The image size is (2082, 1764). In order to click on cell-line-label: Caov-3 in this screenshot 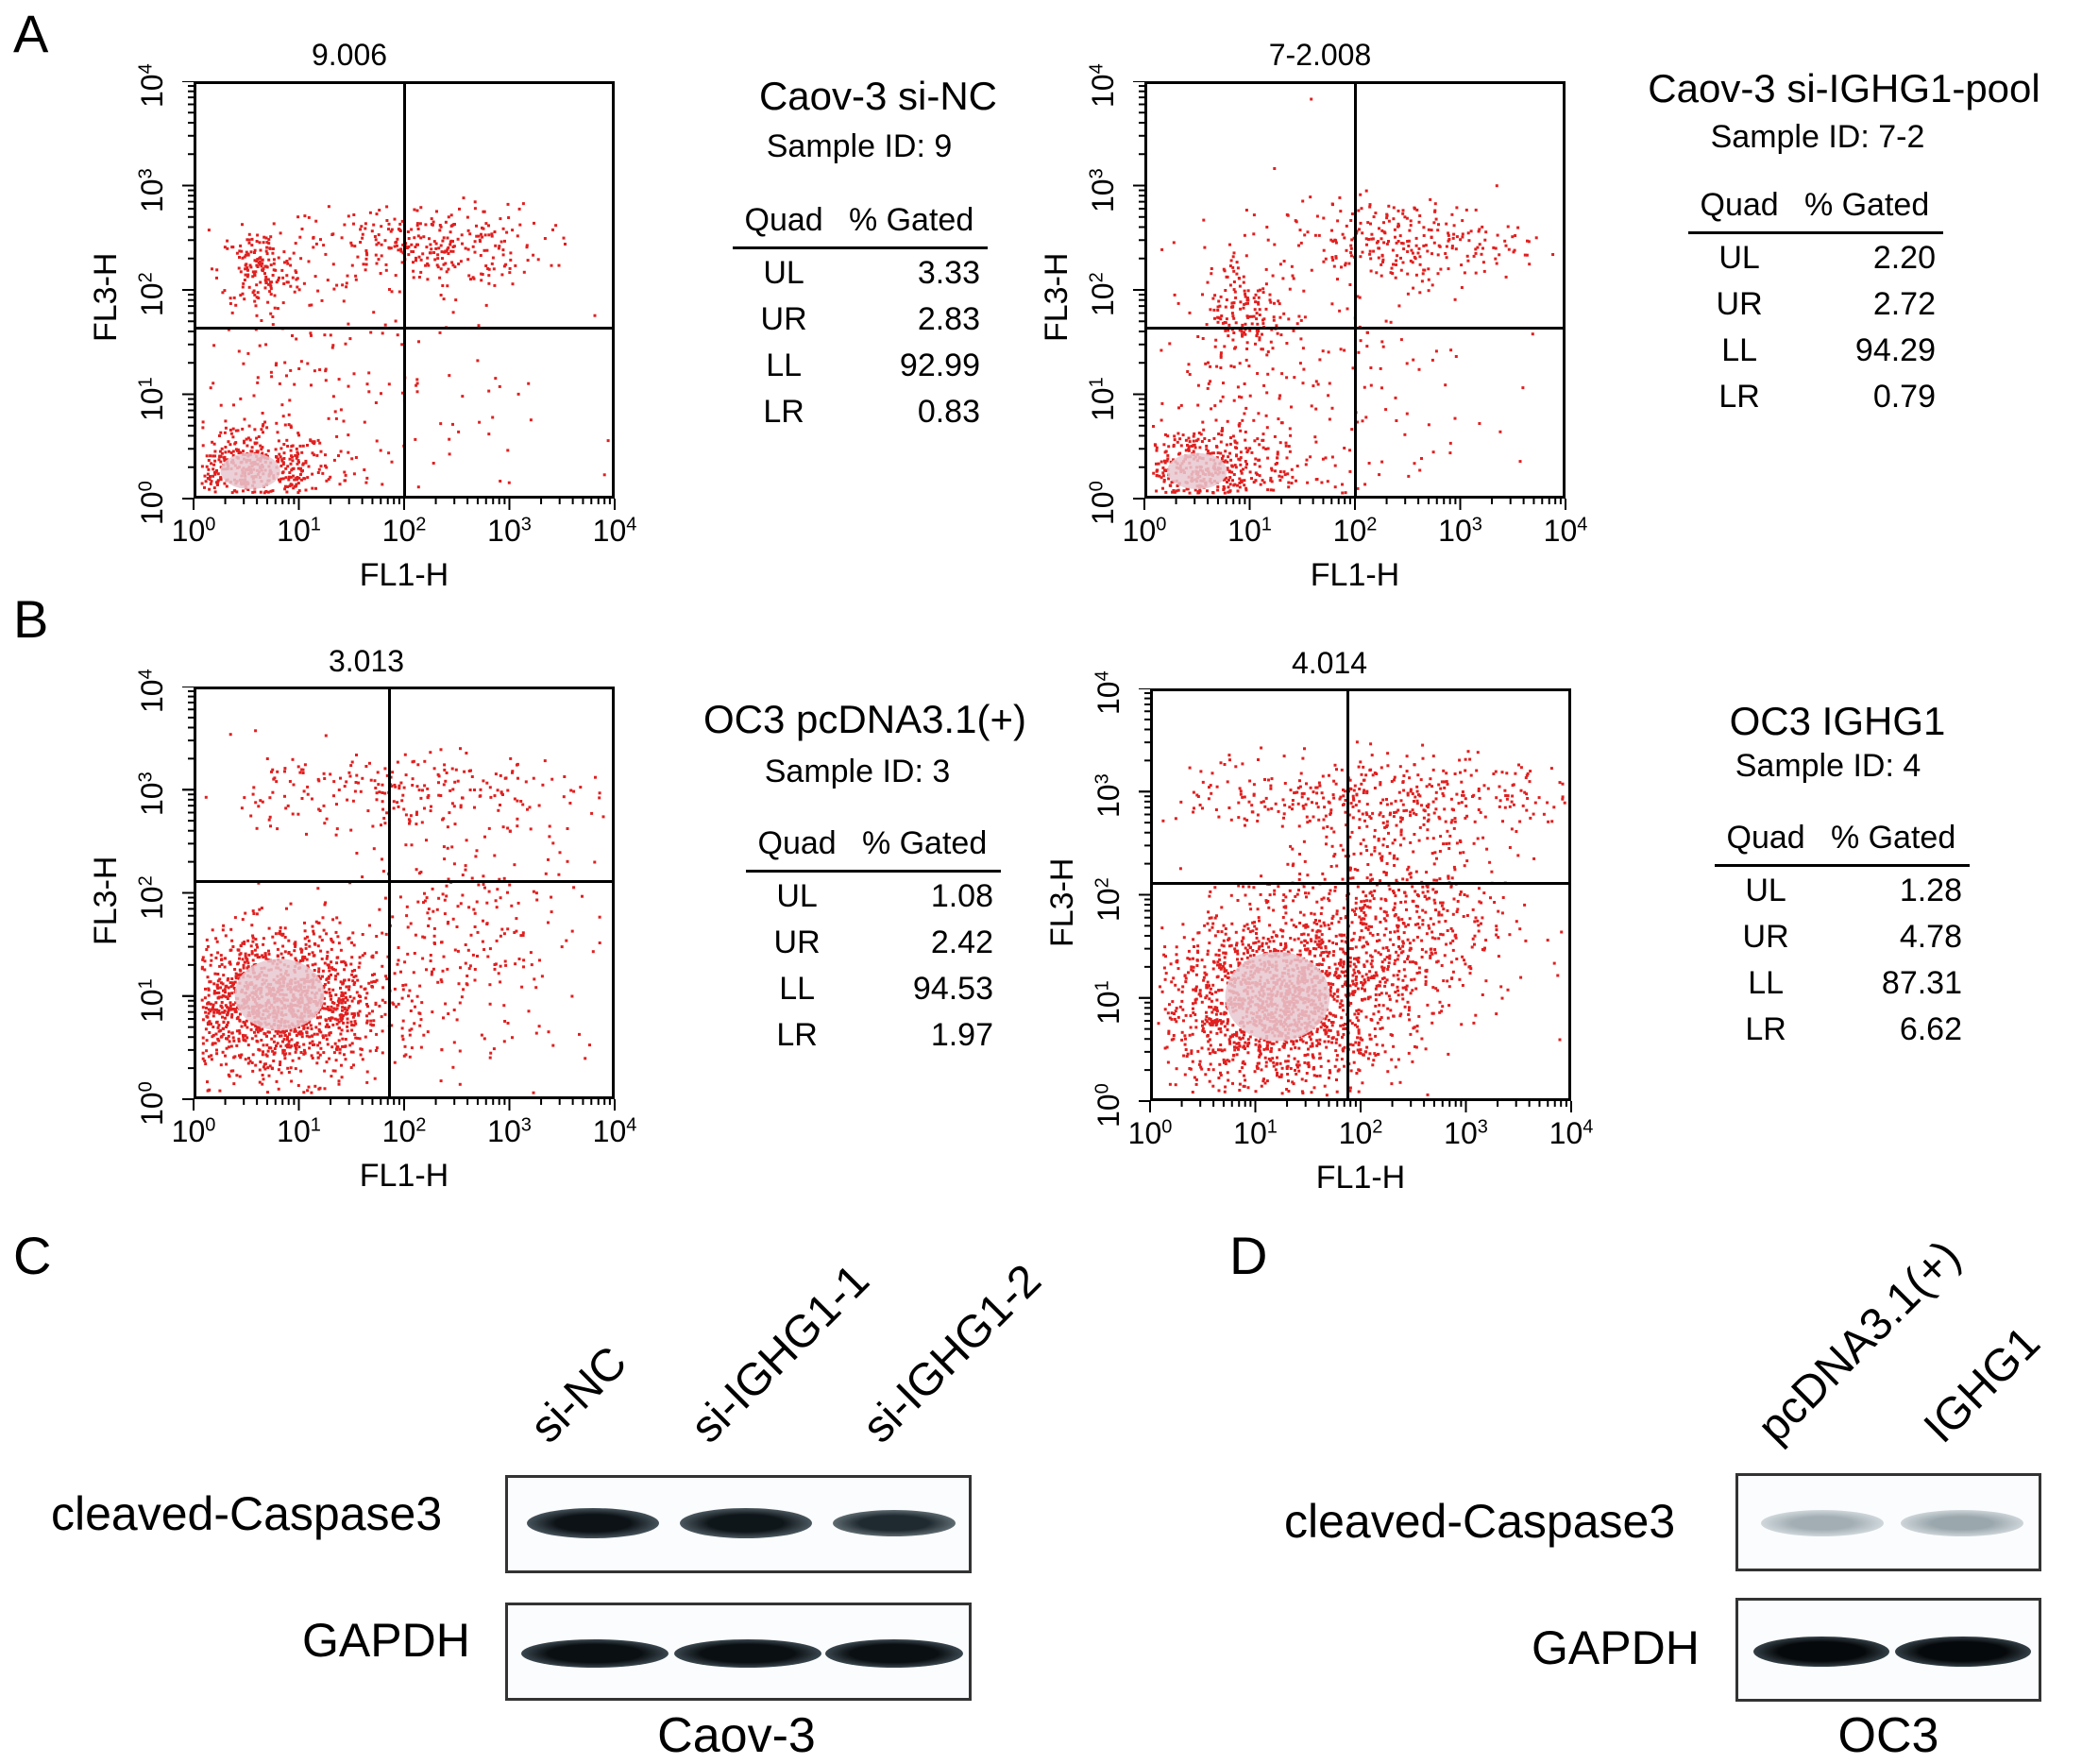, I will do `click(736, 1735)`.